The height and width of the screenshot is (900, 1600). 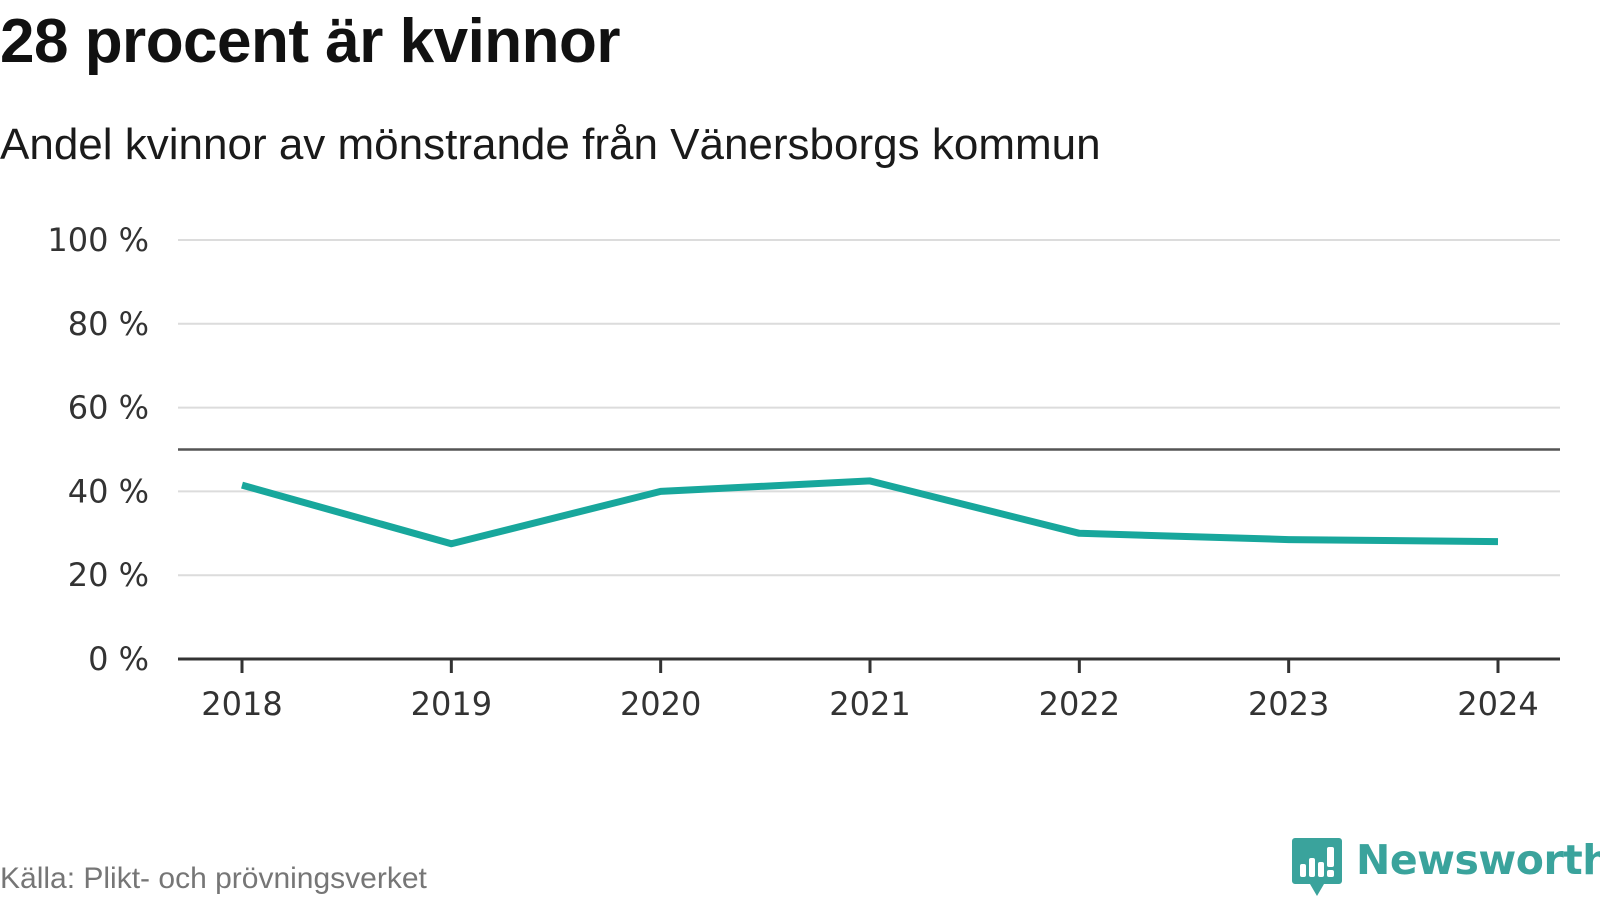 I want to click on newsworthy-logo-icon, so click(x=1317, y=867).